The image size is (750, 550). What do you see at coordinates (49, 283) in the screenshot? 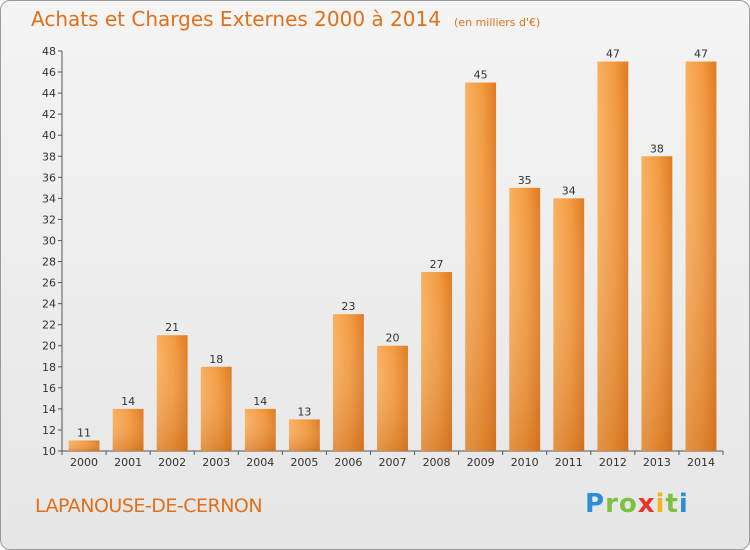
I see `y-tick-label: 26` at bounding box center [49, 283].